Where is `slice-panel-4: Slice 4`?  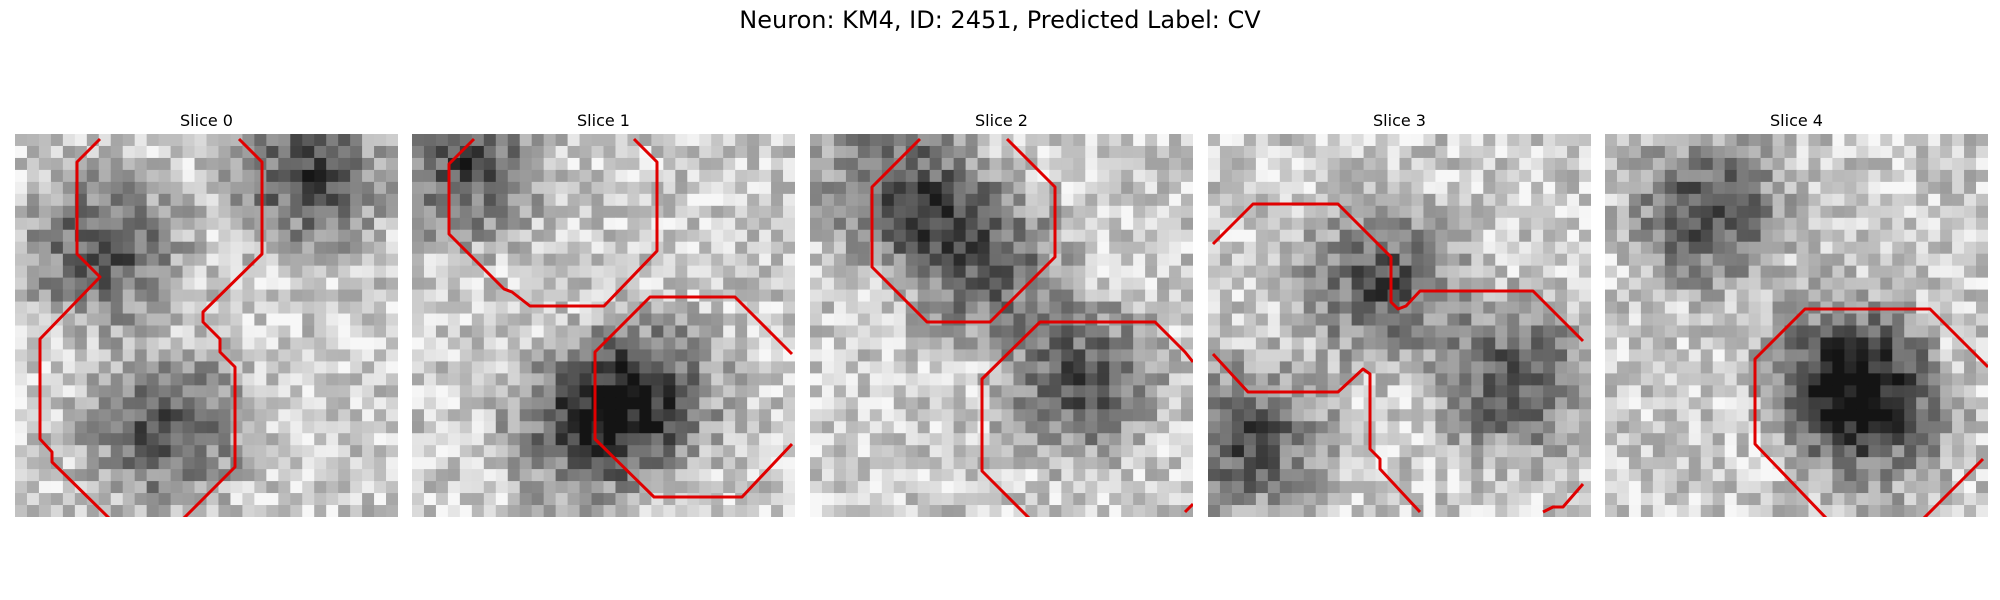 slice-panel-4: Slice 4 is located at coordinates (1796, 312).